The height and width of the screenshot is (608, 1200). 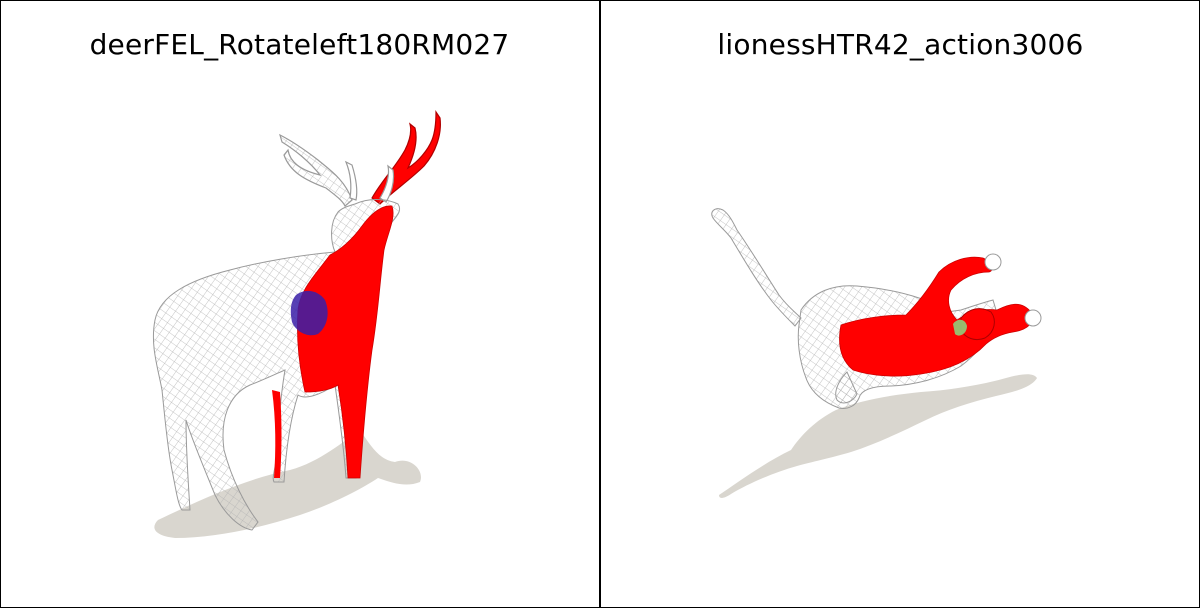 I want to click on panel-divider, so click(x=600, y=304).